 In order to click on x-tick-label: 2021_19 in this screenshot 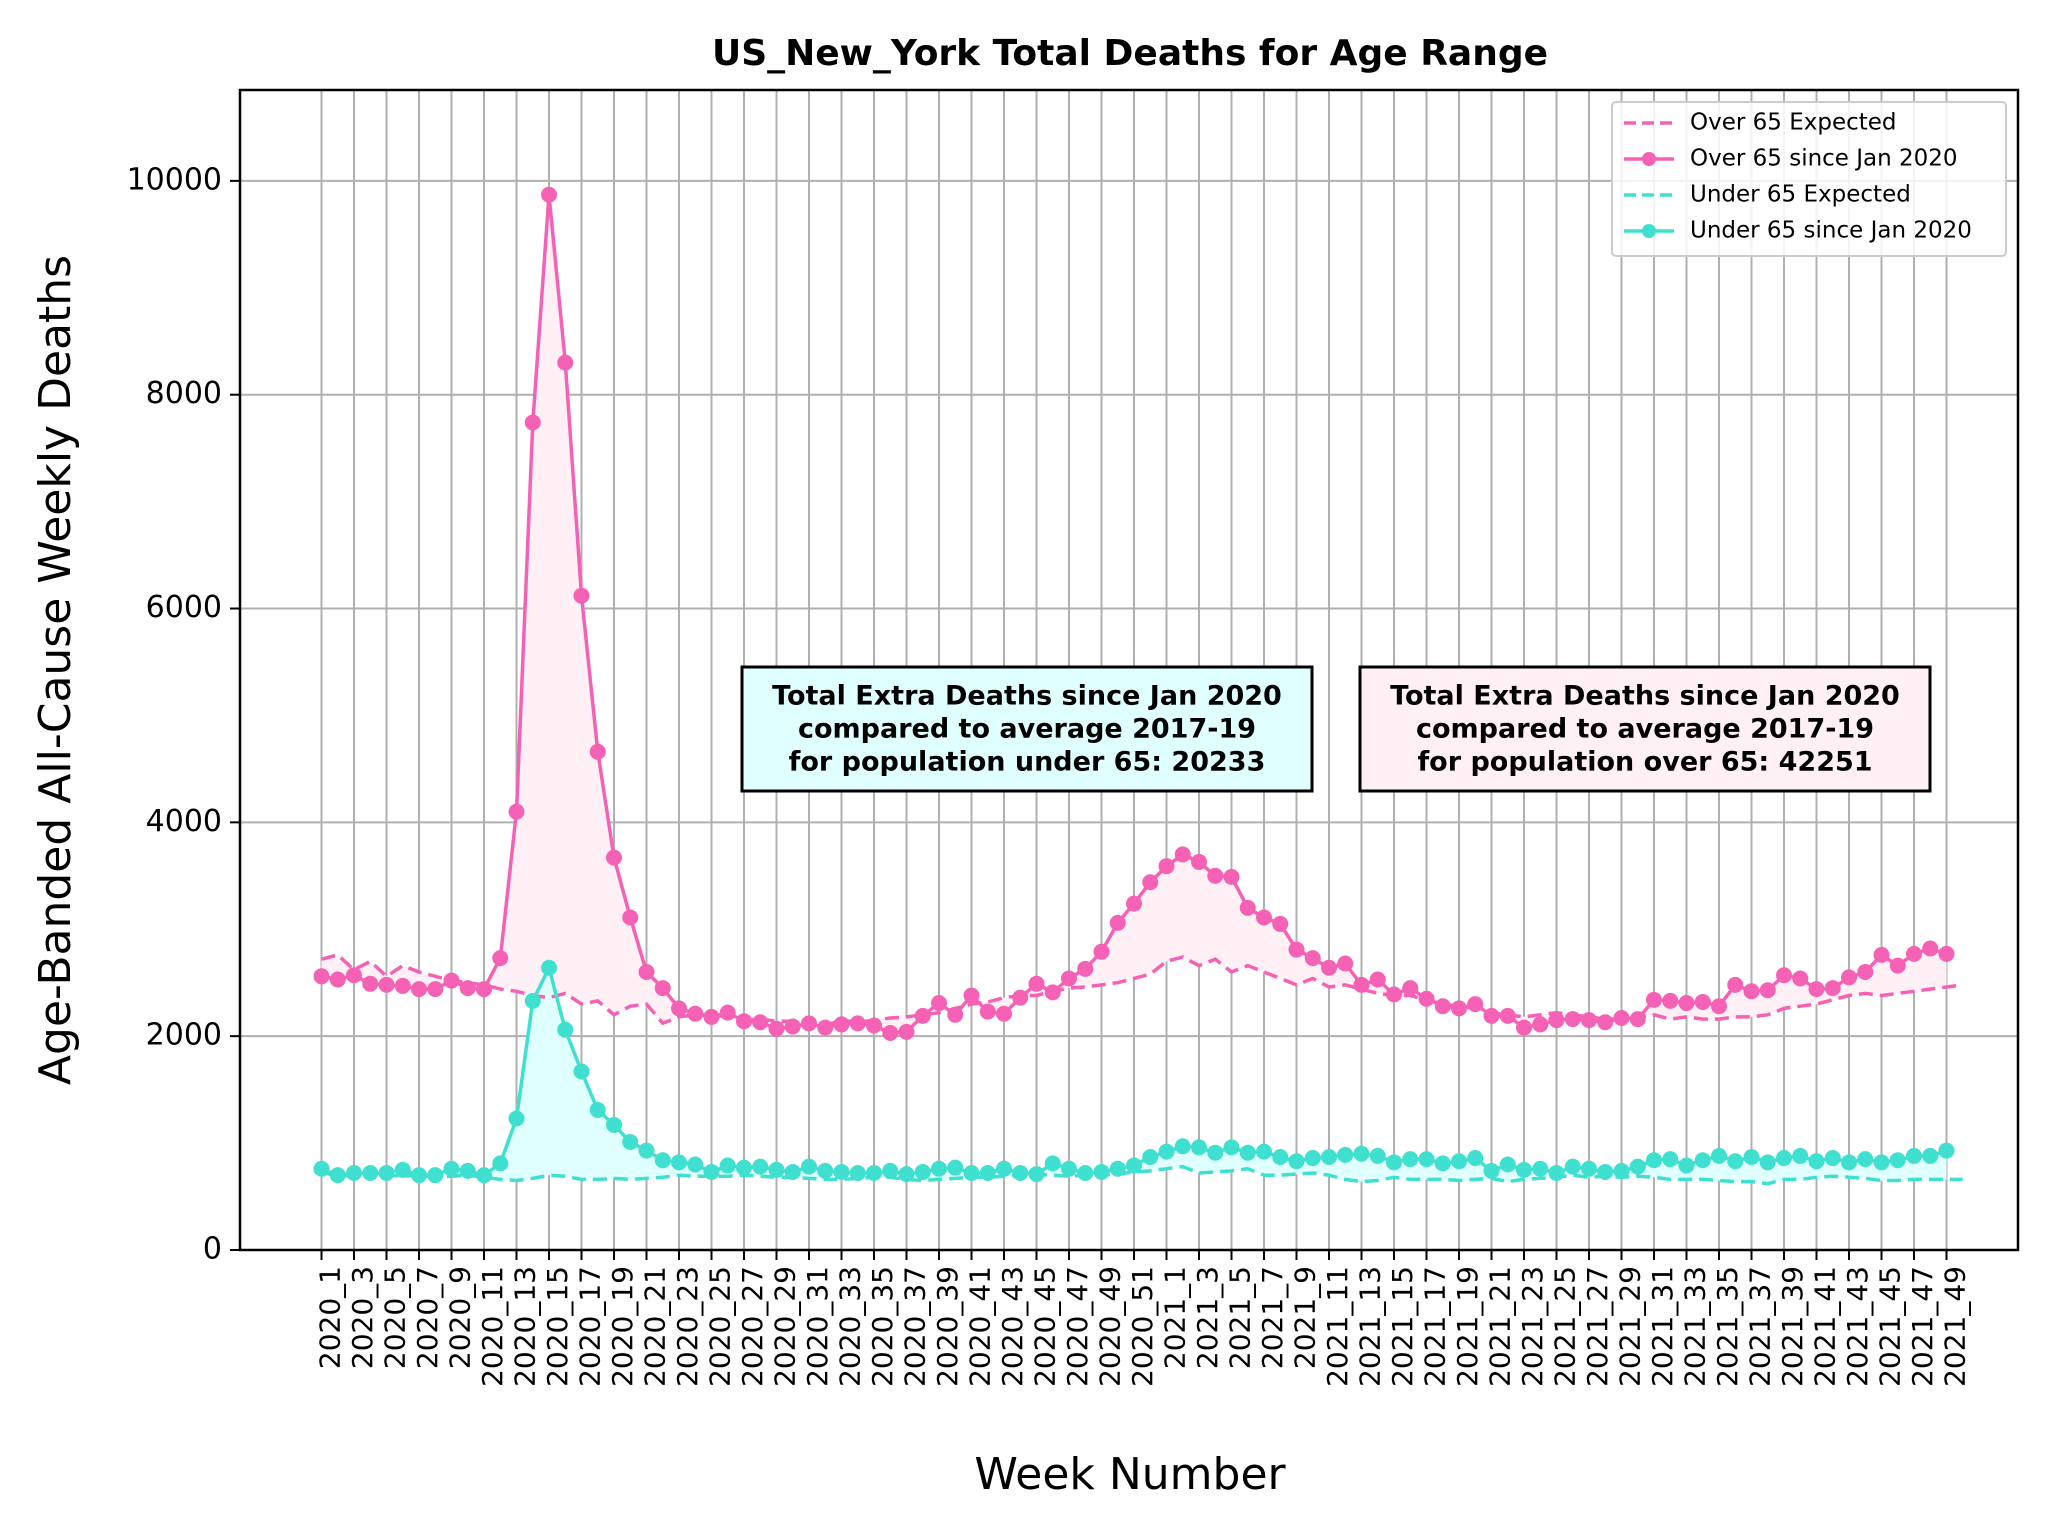, I will do `click(1467, 1326)`.